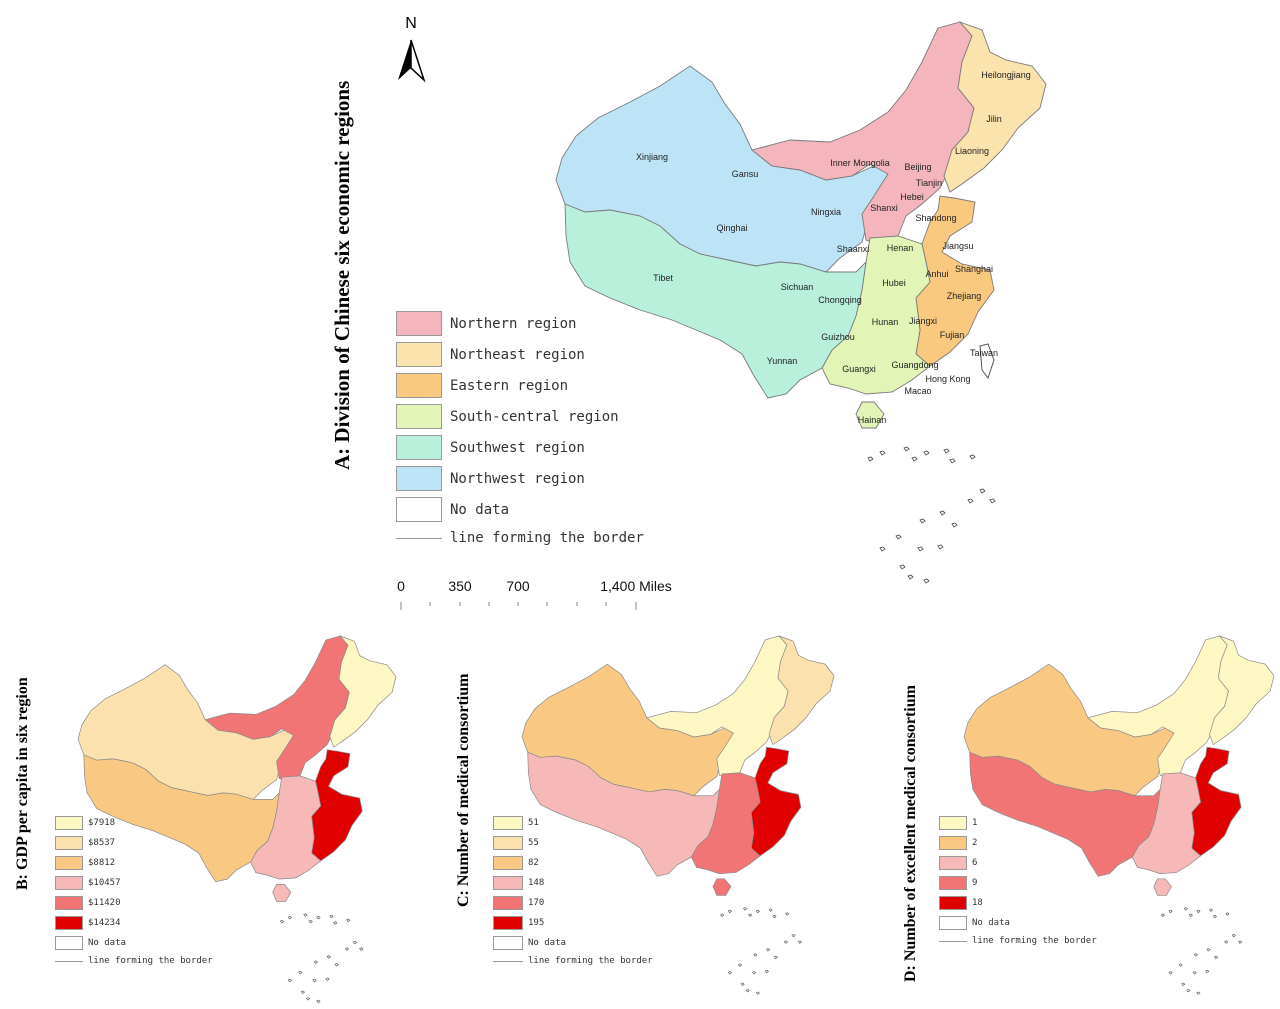  I want to click on map-c-legend-item: 170, so click(518, 903).